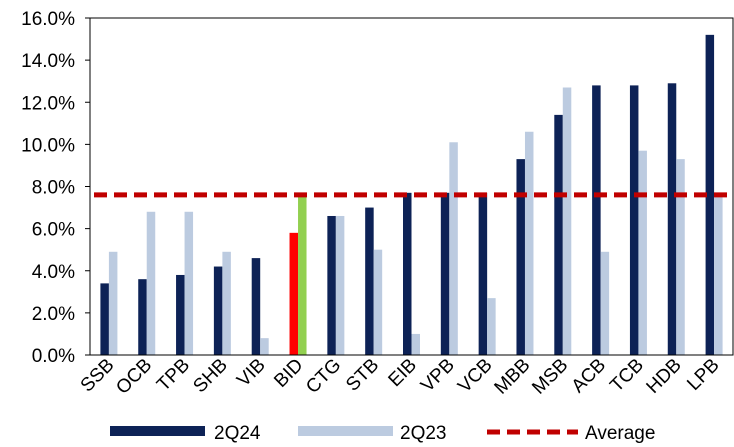  Describe the element at coordinates (345, 431) in the screenshot. I see `legend-swatch-2q23` at that location.